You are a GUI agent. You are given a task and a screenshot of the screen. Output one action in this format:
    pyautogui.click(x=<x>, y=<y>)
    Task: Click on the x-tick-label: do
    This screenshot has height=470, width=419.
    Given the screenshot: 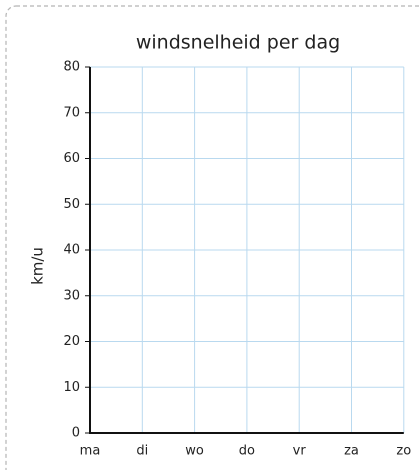 What is the action you would take?
    pyautogui.click(x=247, y=451)
    